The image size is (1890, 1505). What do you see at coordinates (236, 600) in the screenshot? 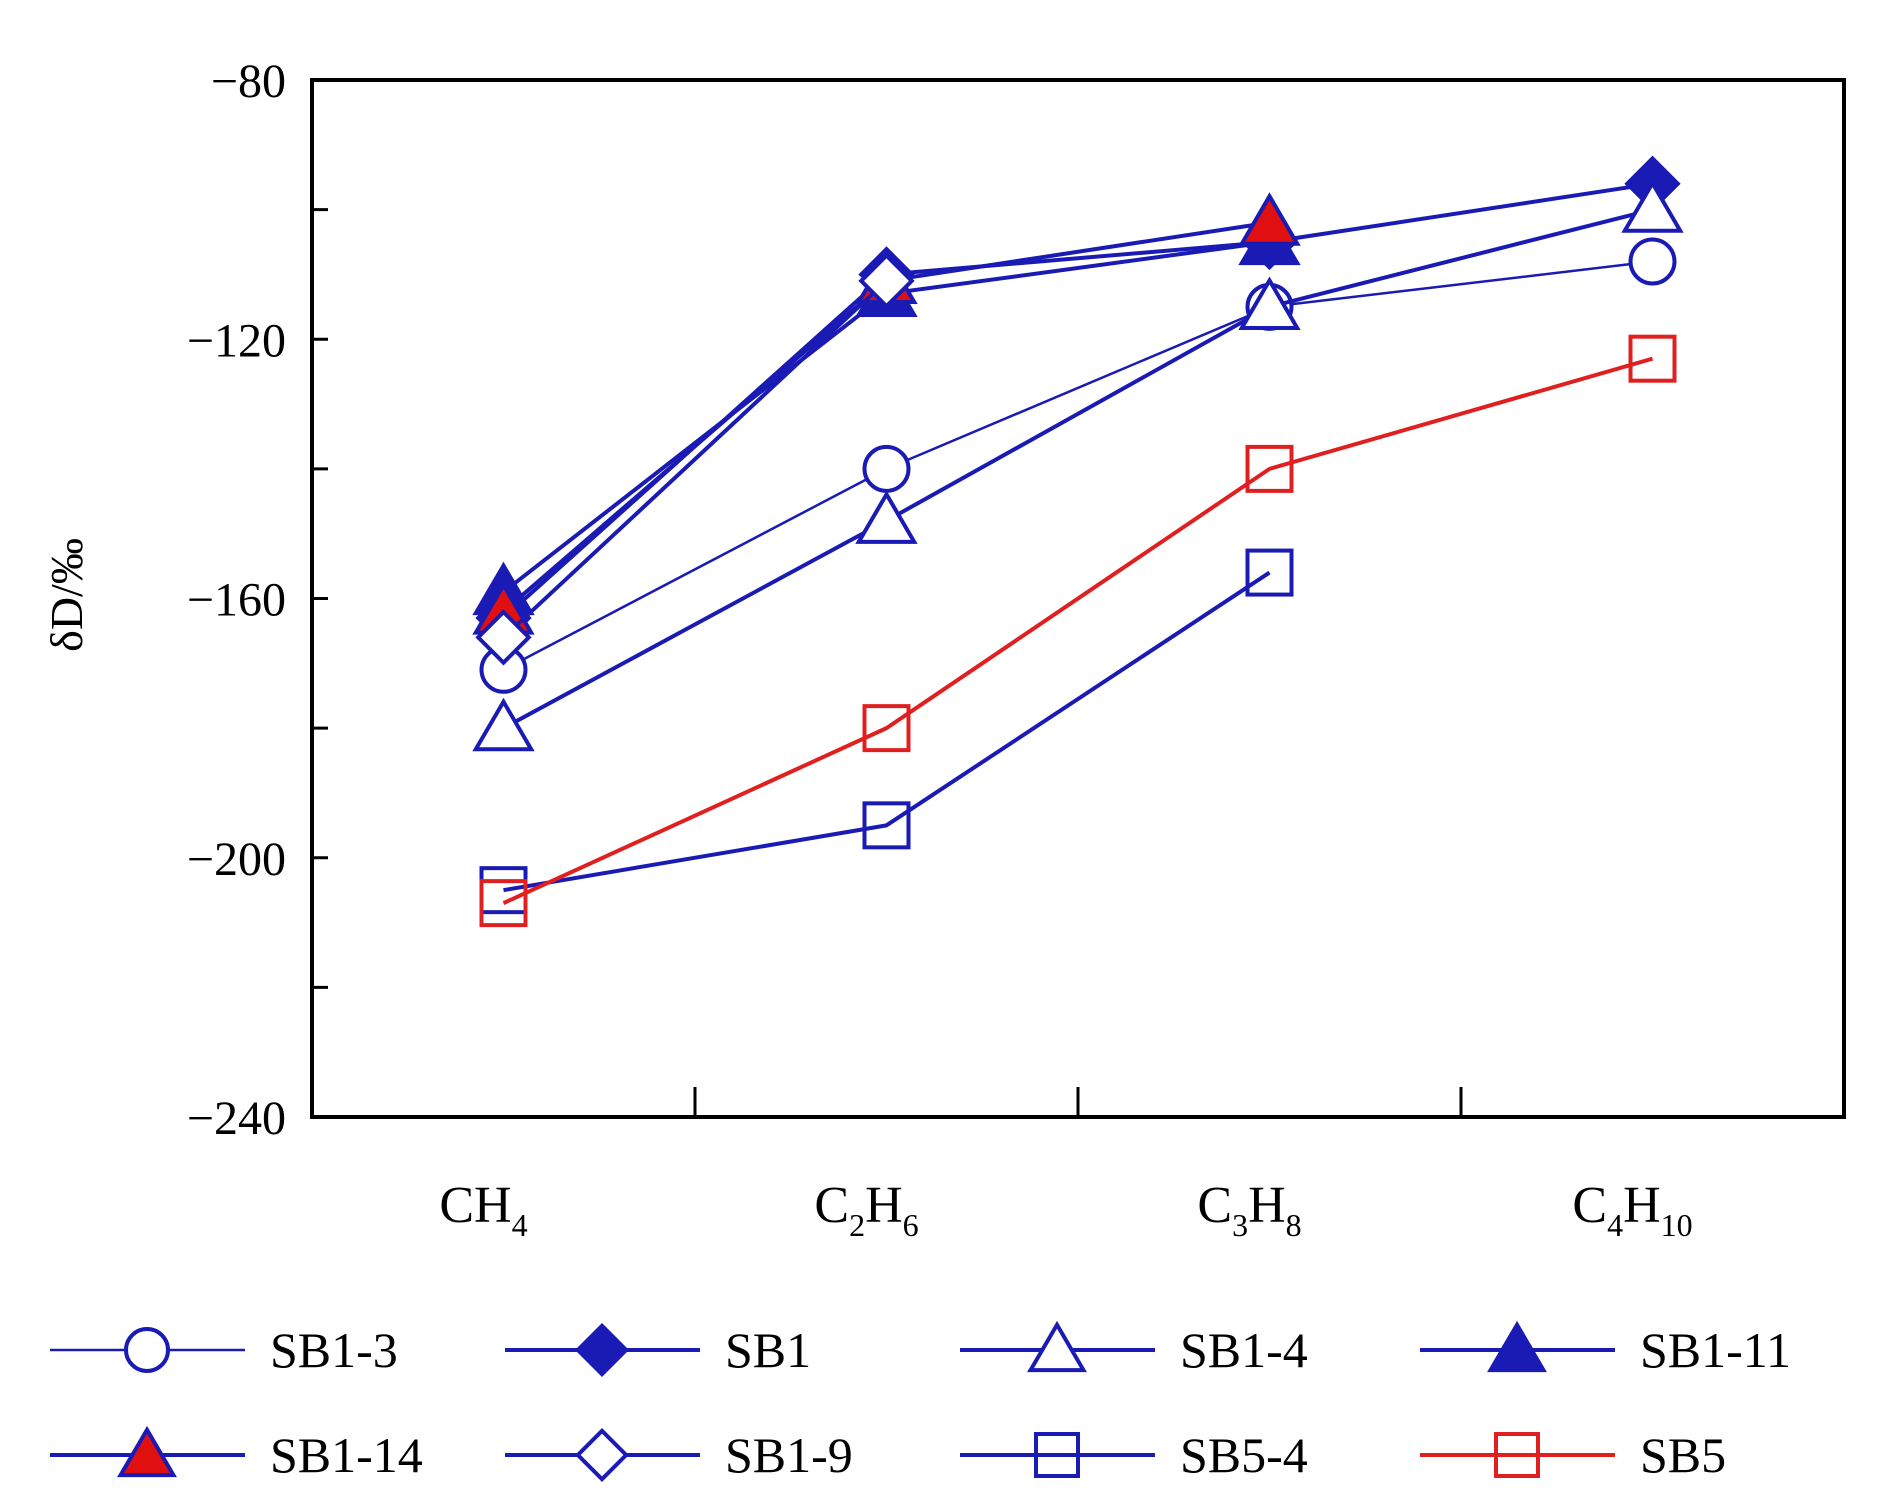
I see `y-tick-label: −160` at bounding box center [236, 600].